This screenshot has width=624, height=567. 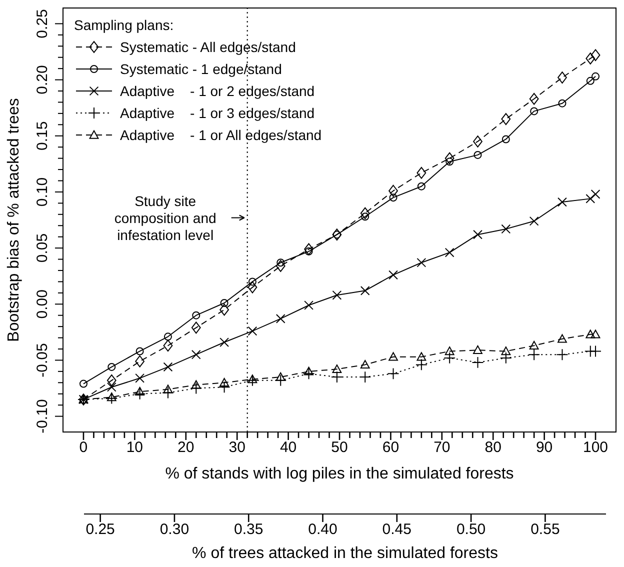 What do you see at coordinates (14, 220) in the screenshot?
I see `y-axis-title: Bootstrap bias of % attacked trees` at bounding box center [14, 220].